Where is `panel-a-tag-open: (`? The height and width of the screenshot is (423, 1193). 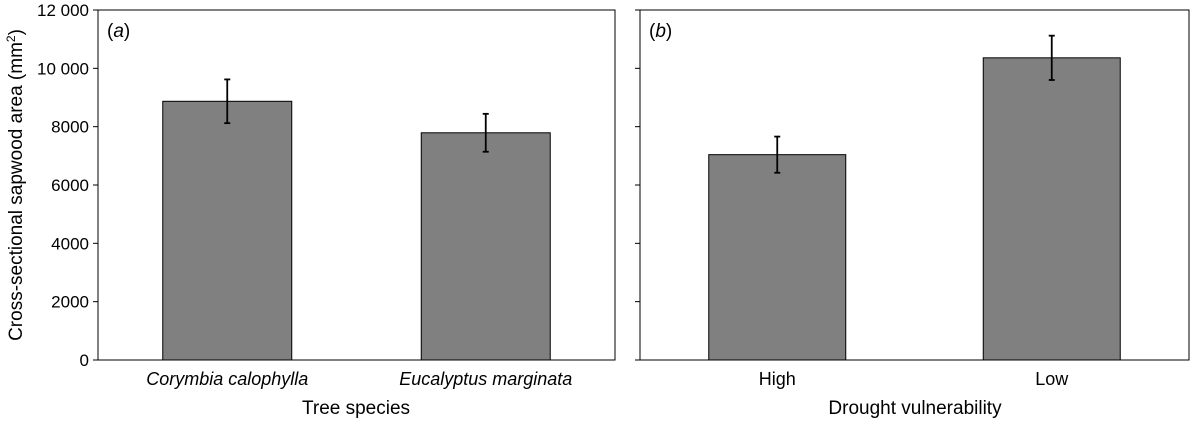 panel-a-tag-open: ( is located at coordinates (110, 31).